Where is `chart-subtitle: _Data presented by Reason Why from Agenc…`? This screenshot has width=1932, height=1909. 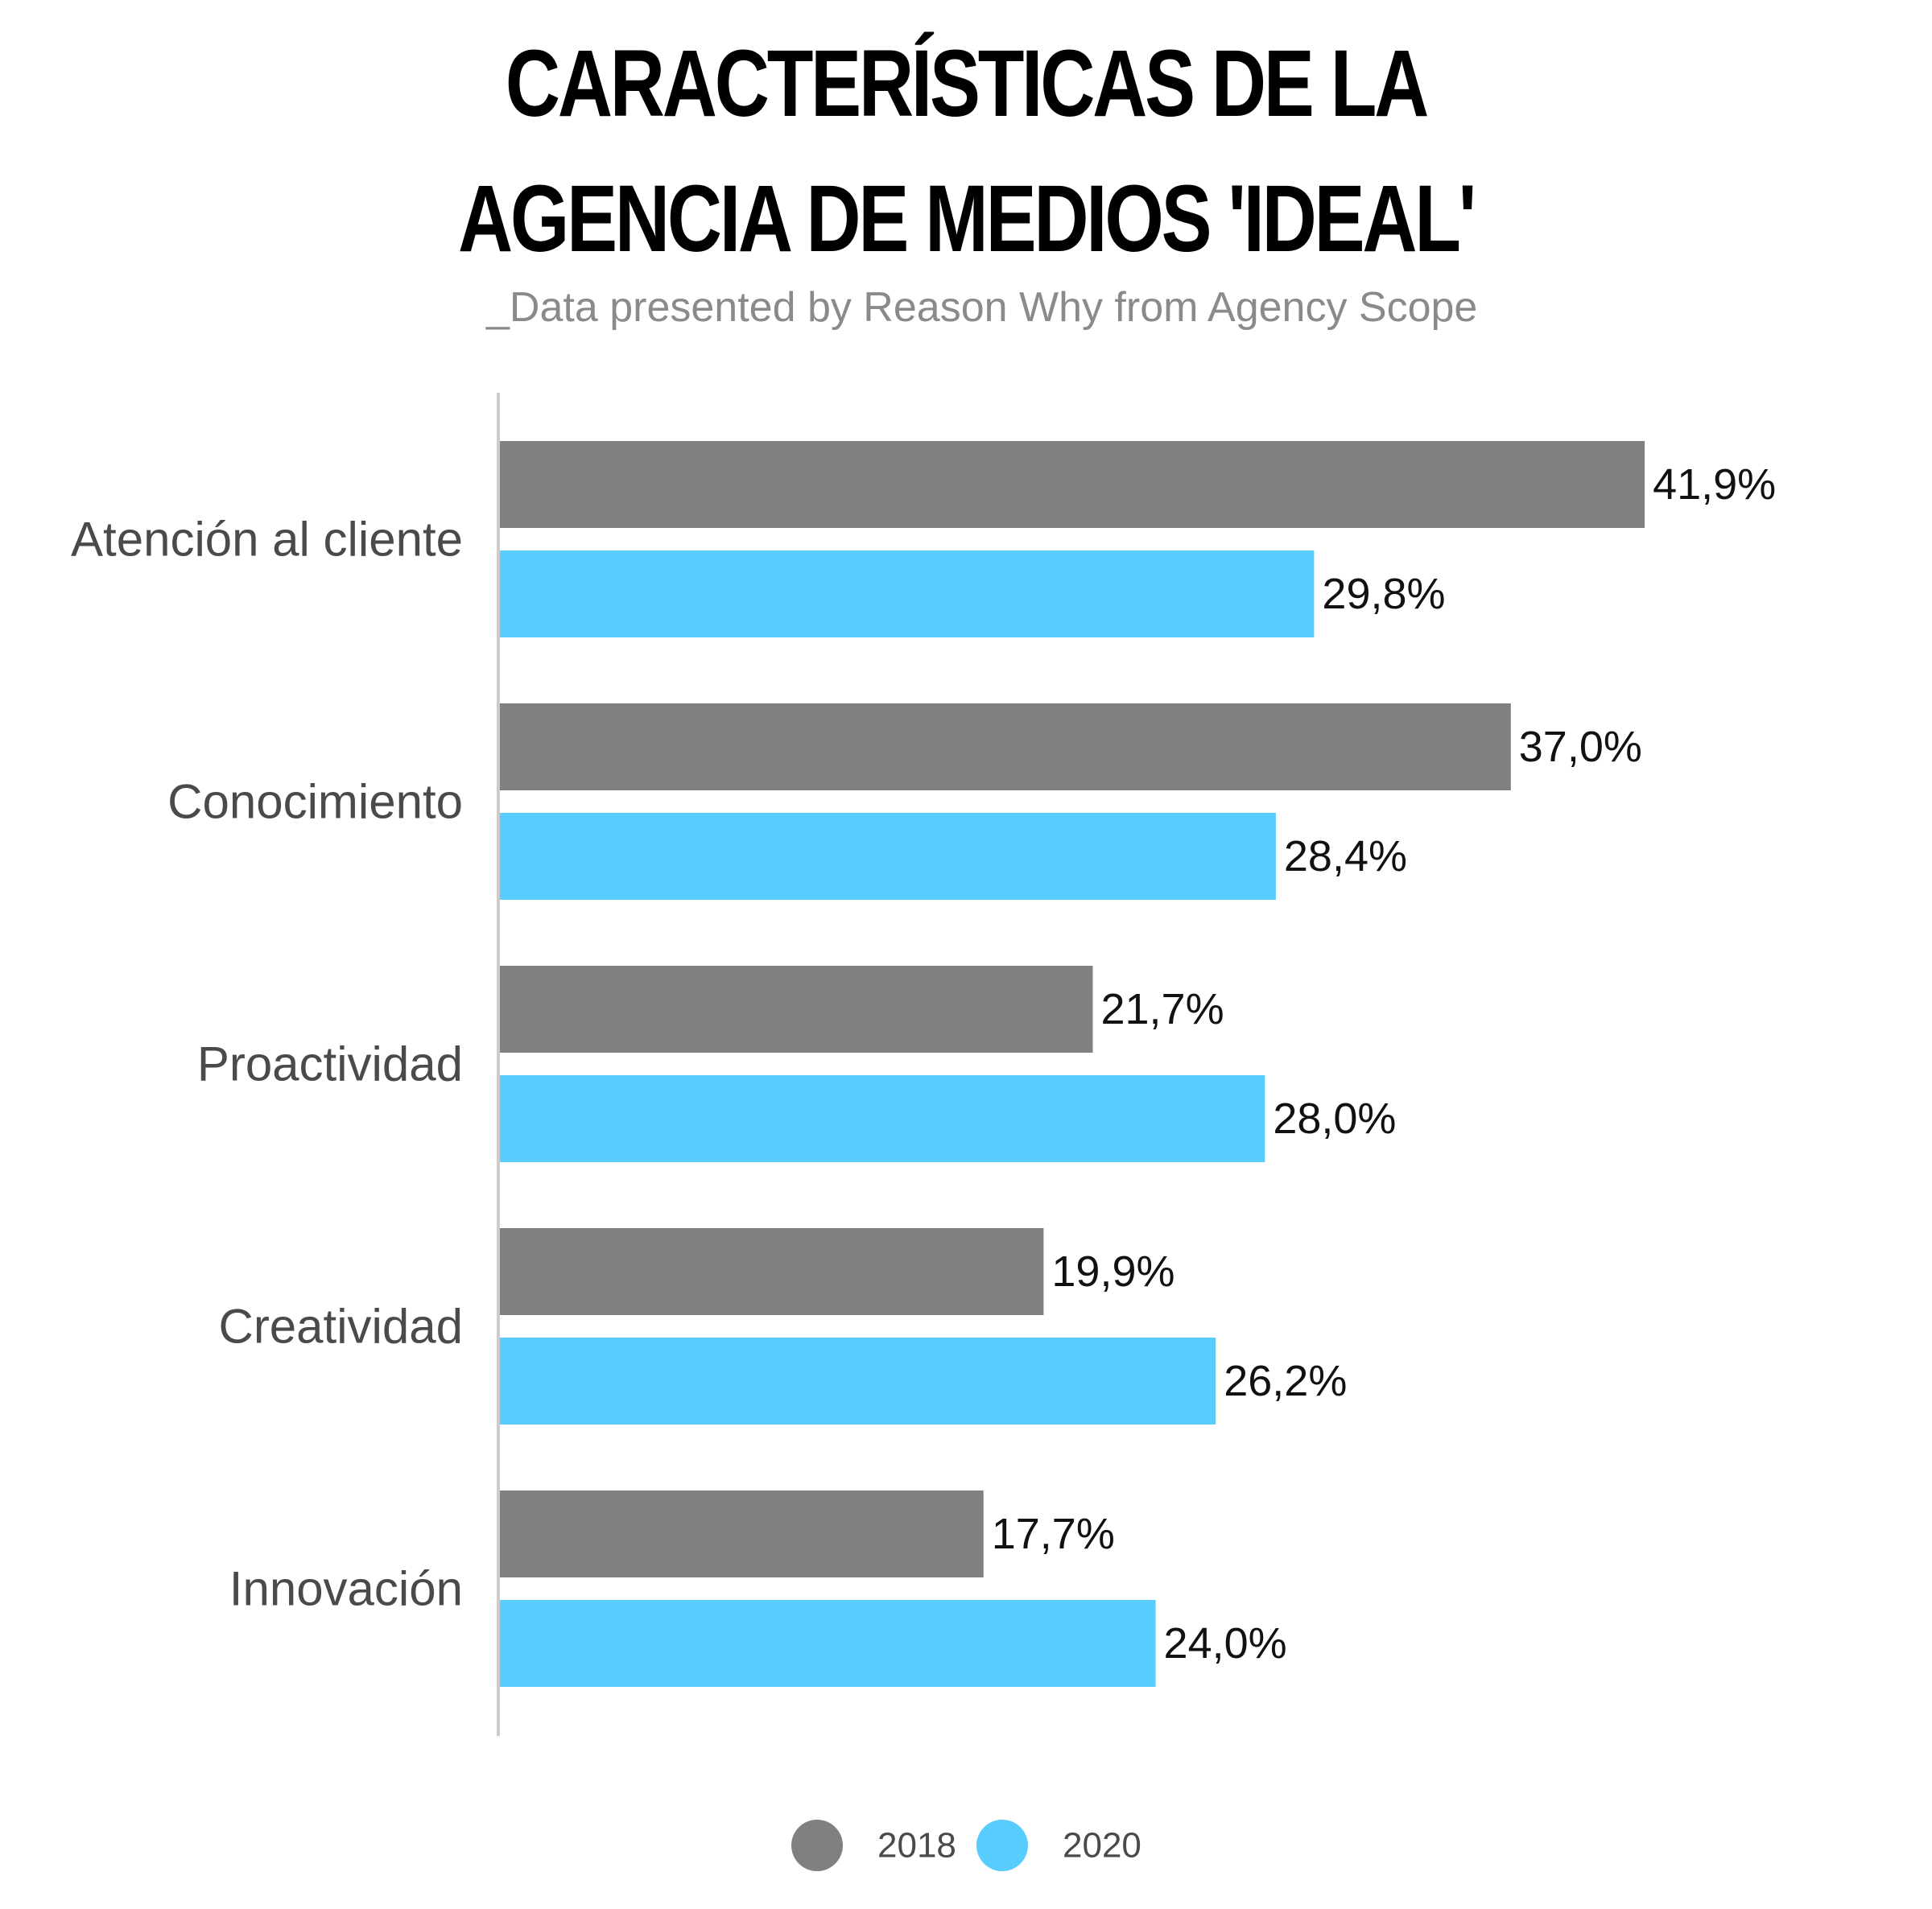
chart-subtitle: _Data presented by Reason Why from Agenc… is located at coordinates (982, 307).